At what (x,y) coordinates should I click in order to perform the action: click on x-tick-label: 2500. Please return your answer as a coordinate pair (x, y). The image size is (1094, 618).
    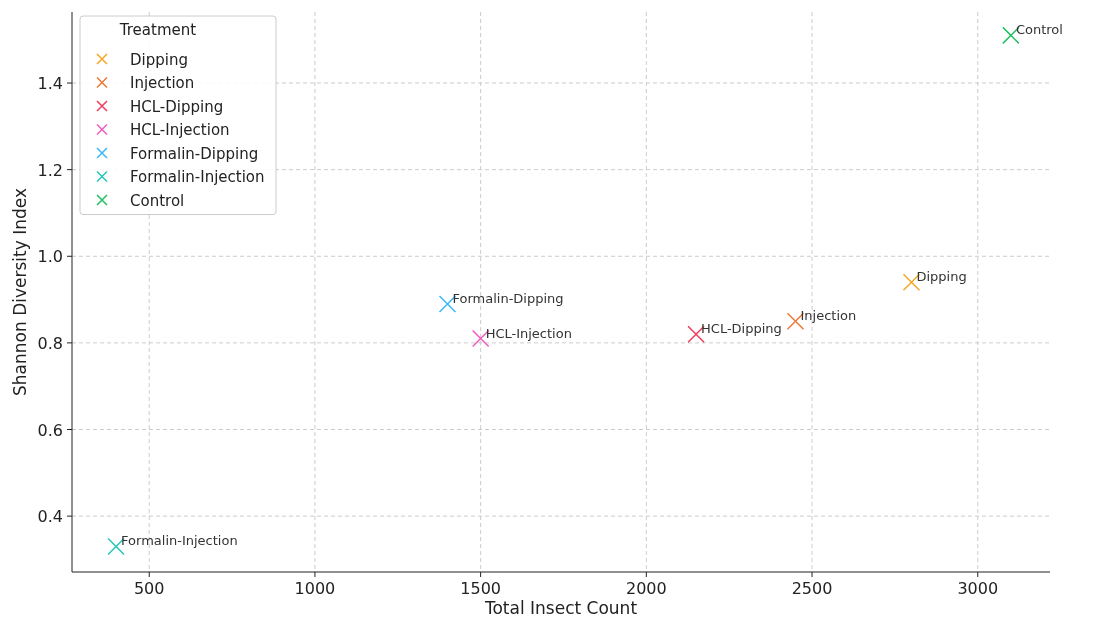
    Looking at the image, I should click on (812, 588).